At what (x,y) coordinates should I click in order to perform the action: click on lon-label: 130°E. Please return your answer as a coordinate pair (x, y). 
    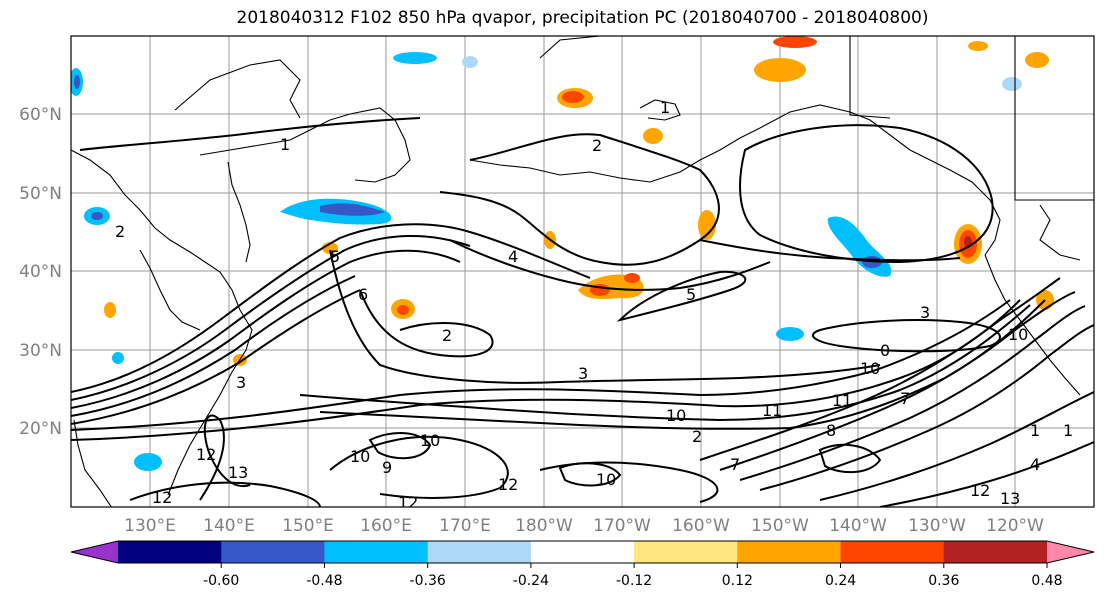
    Looking at the image, I should click on (150, 526).